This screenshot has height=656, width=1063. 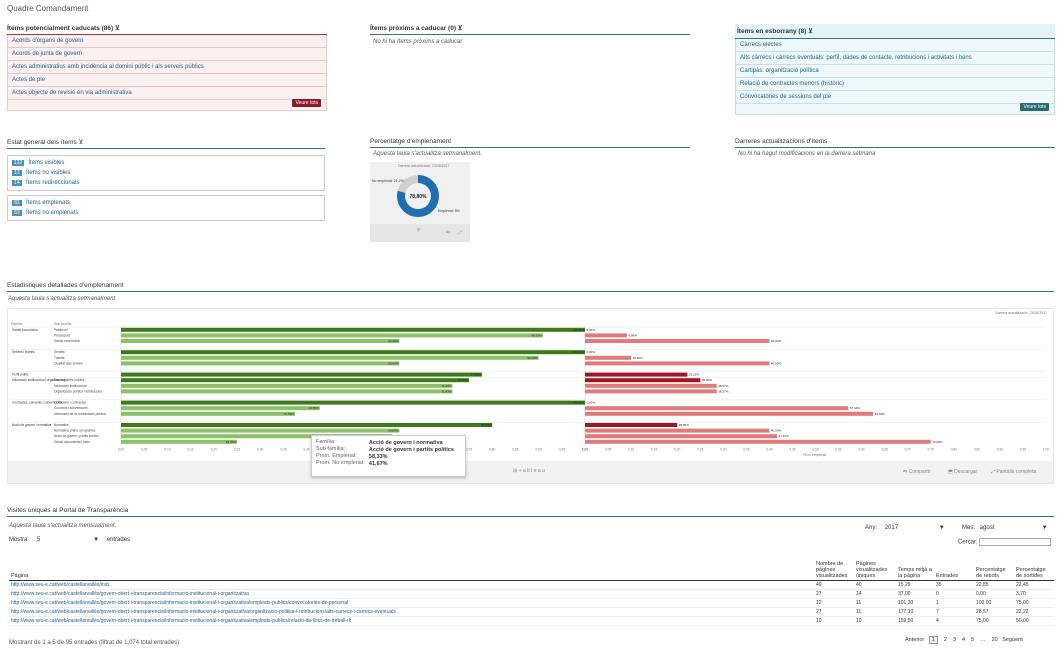 What do you see at coordinates (1034, 612) in the screenshot?
I see `table-cell: 22,22` at bounding box center [1034, 612].